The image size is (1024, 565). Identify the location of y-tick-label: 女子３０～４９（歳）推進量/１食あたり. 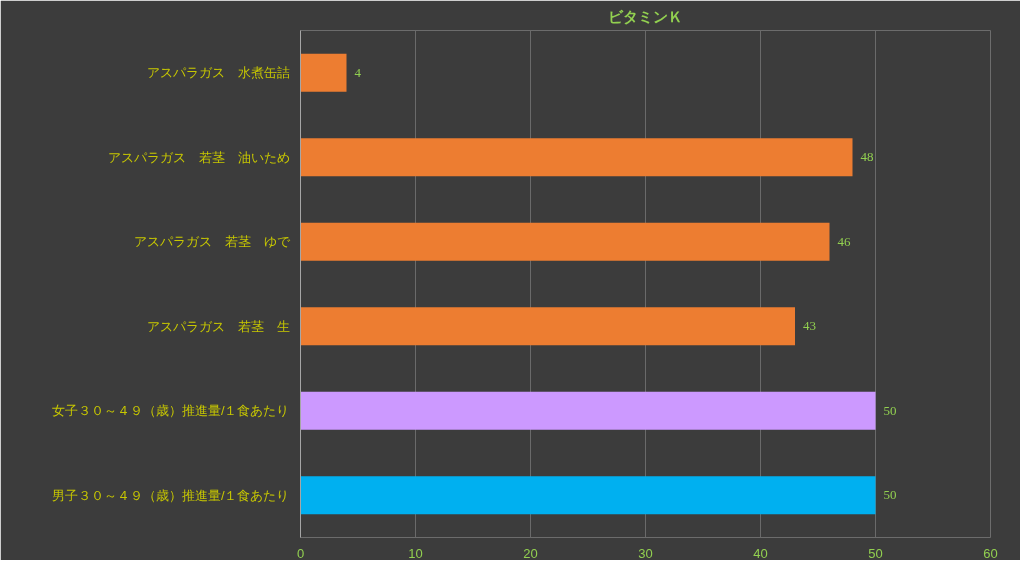
(170, 411).